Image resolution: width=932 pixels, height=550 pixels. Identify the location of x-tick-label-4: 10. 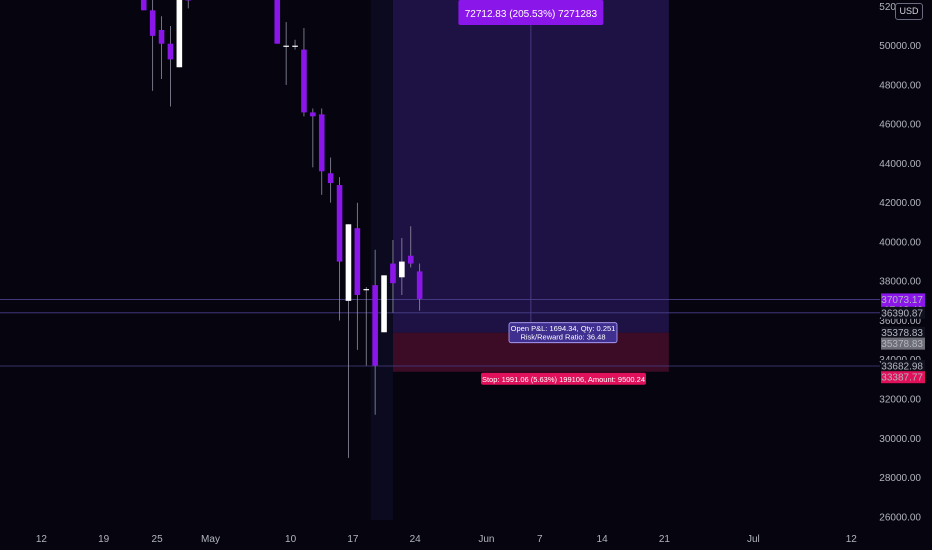
(291, 539).